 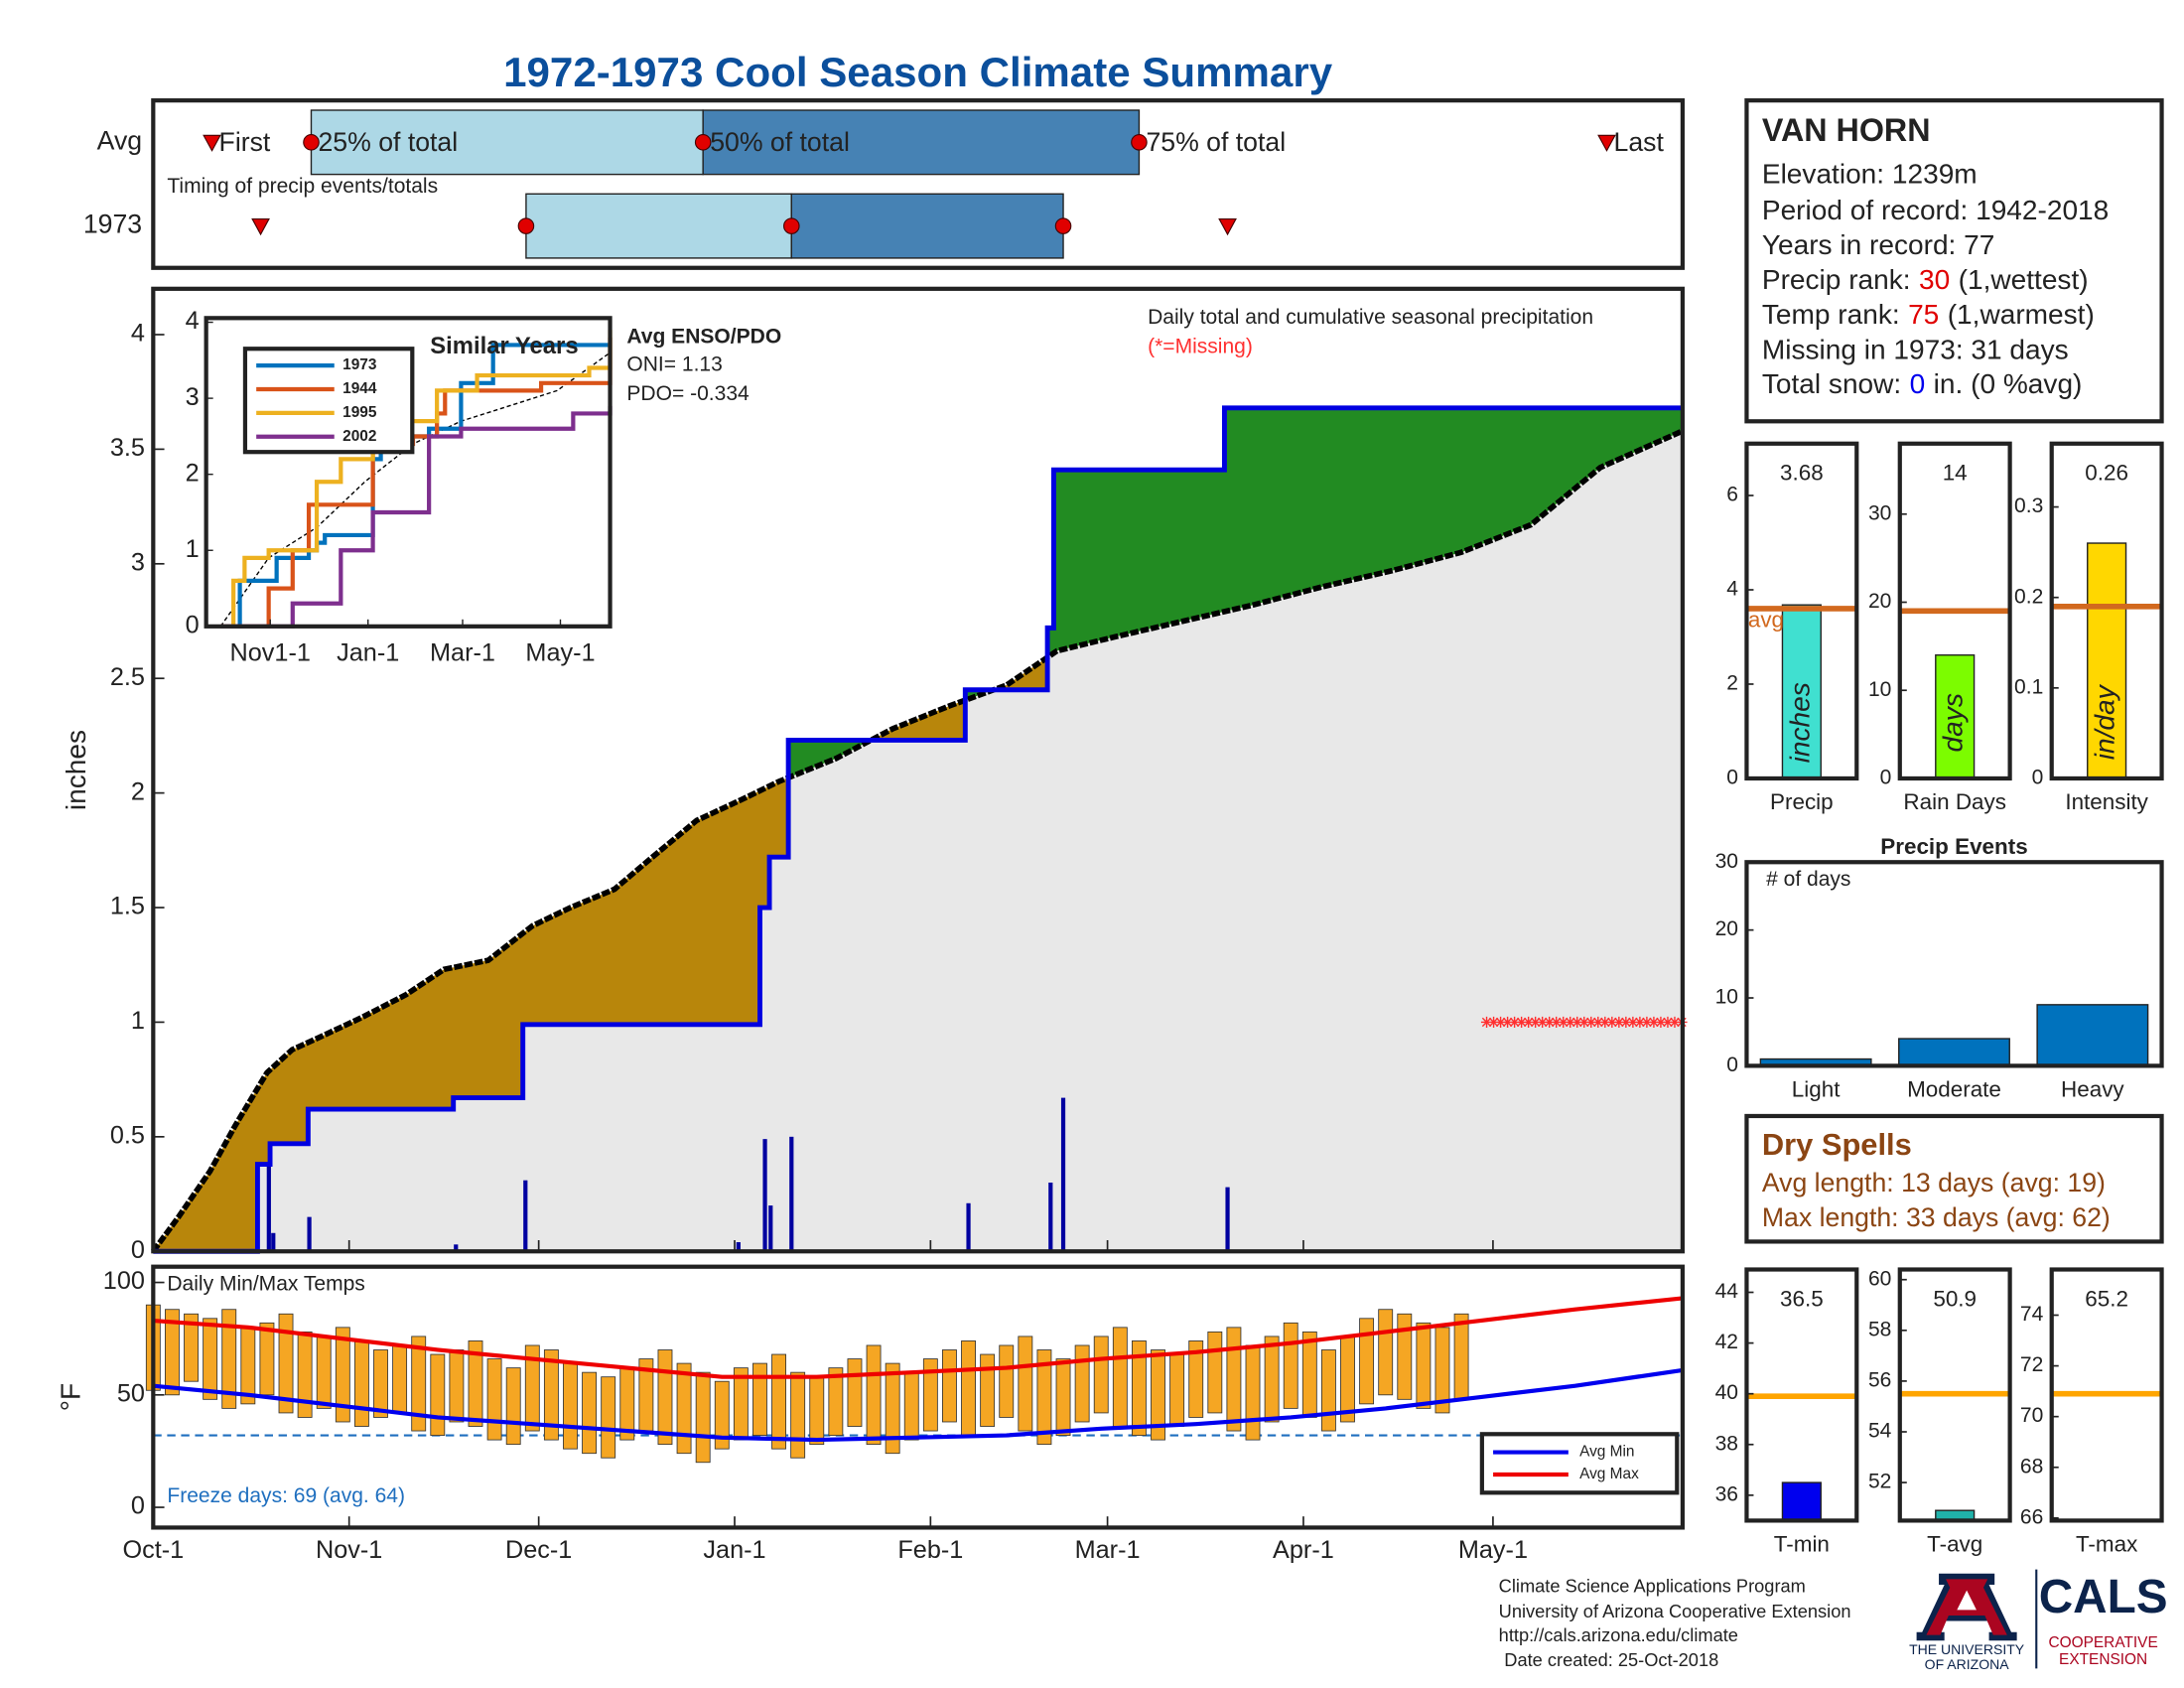 What do you see at coordinates (1732, 495) in the screenshot?
I see `y-tick-label: 6` at bounding box center [1732, 495].